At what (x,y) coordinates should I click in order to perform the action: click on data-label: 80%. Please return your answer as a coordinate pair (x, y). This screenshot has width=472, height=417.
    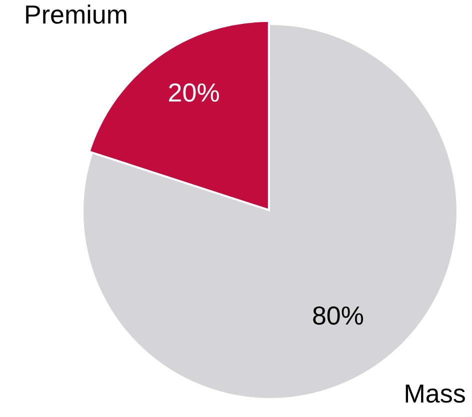
    Looking at the image, I should click on (338, 315).